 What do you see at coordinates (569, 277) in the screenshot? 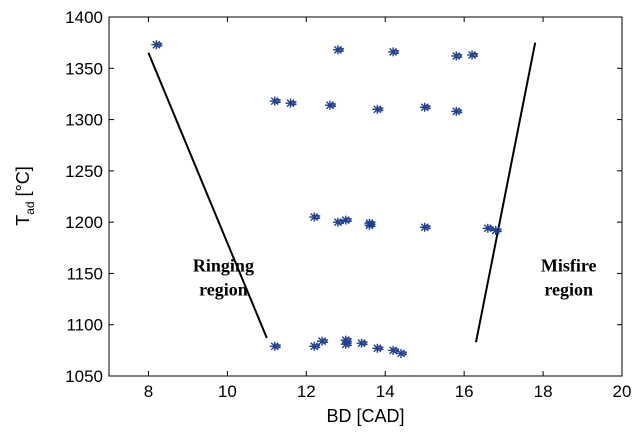
I see `misfire-region-label: Misfire region` at bounding box center [569, 277].